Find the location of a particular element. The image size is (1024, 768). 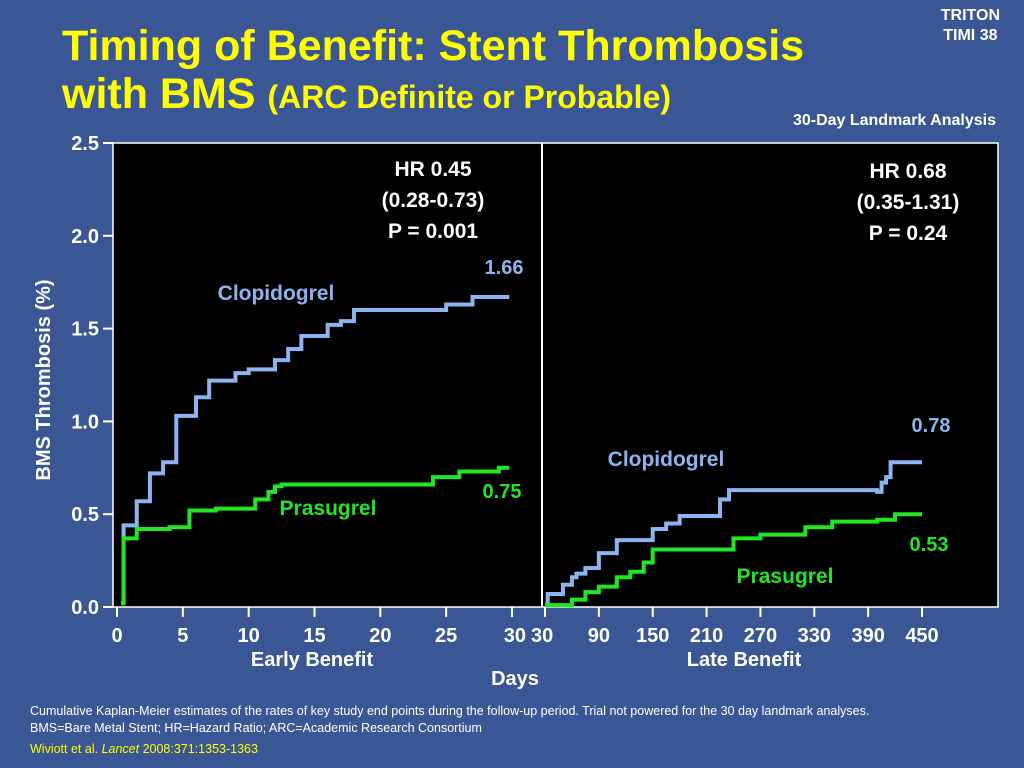

hr-annotation-line: HR 0.68 is located at coordinates (907, 171).